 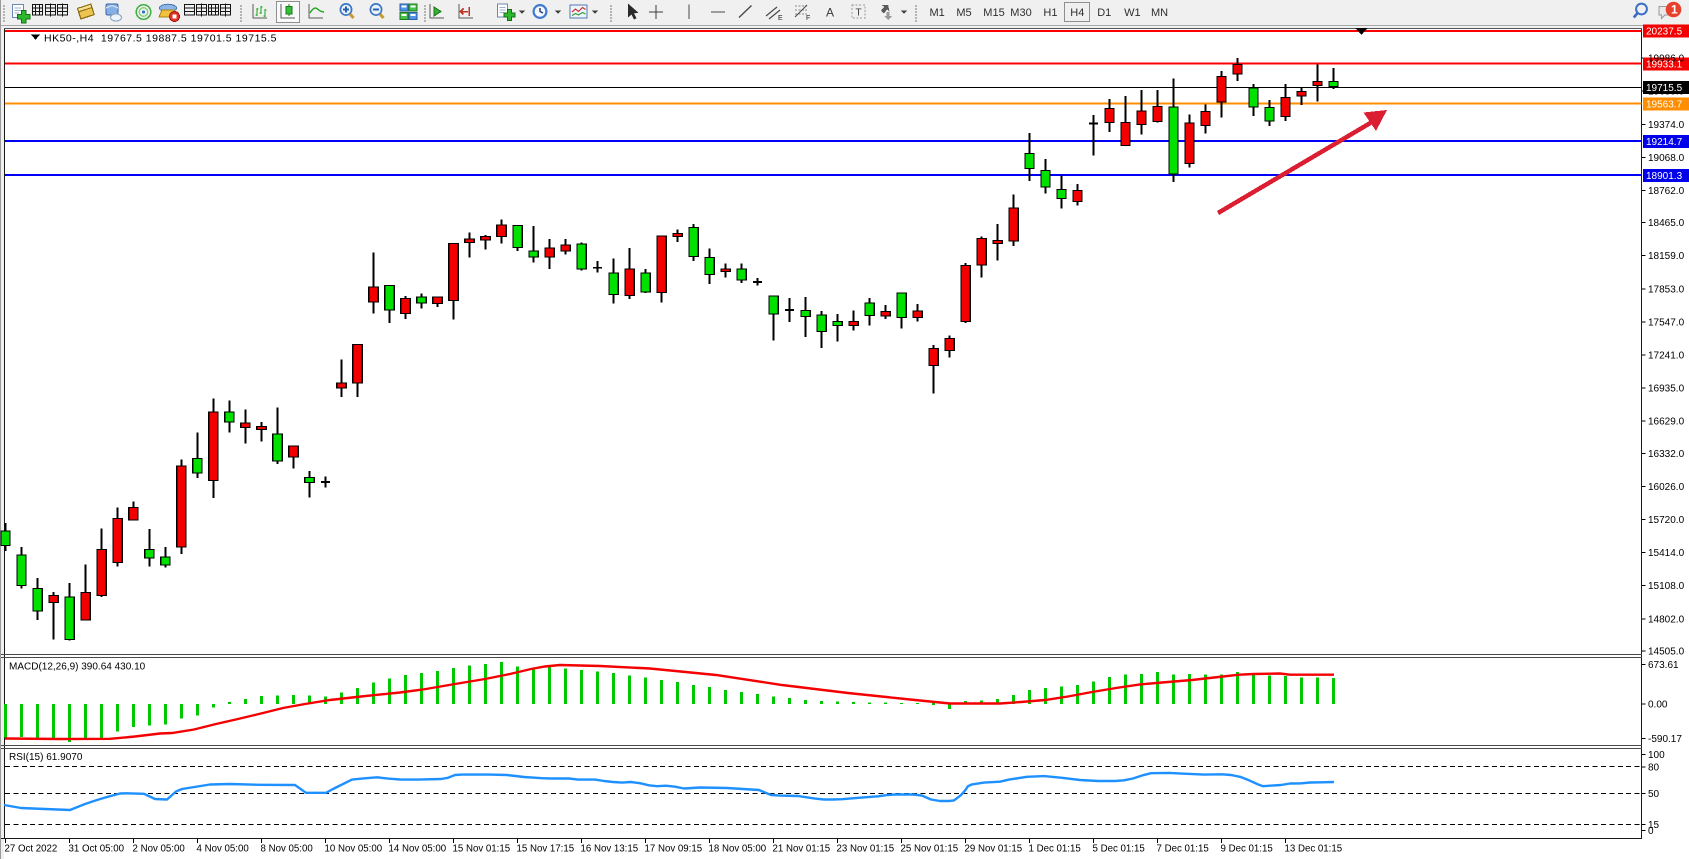 I want to click on svg-text: 31 Oct 05:00, so click(x=97, y=849).